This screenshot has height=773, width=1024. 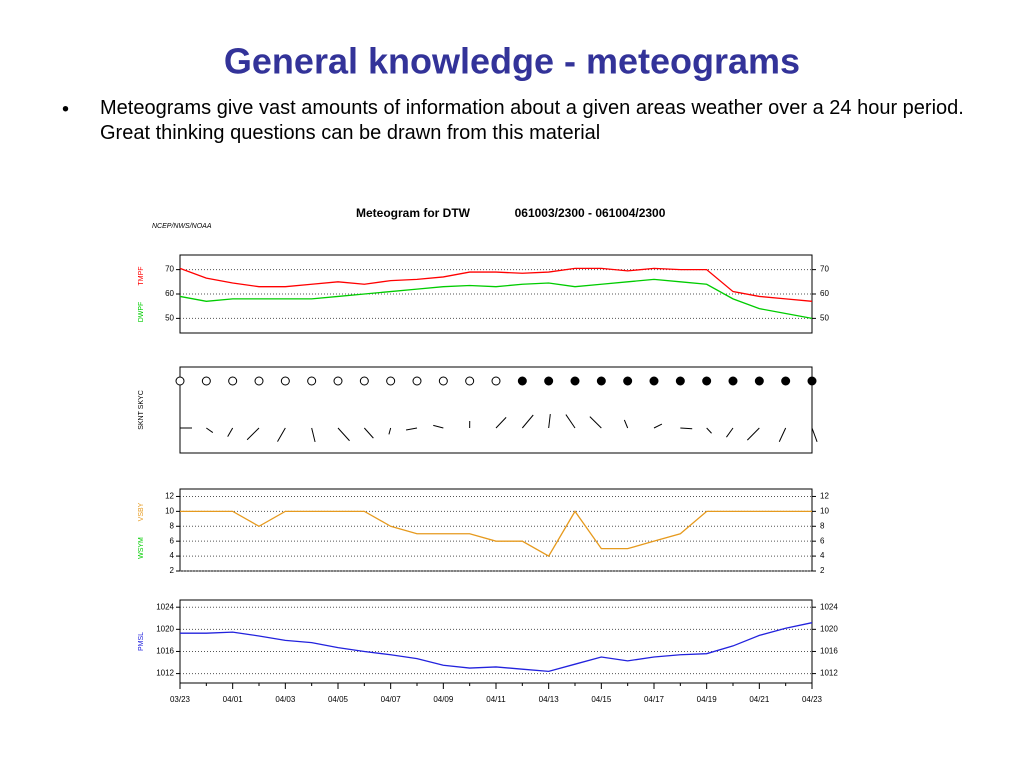 What do you see at coordinates (824, 269) in the screenshot?
I see `y-tick-label-right: 70` at bounding box center [824, 269].